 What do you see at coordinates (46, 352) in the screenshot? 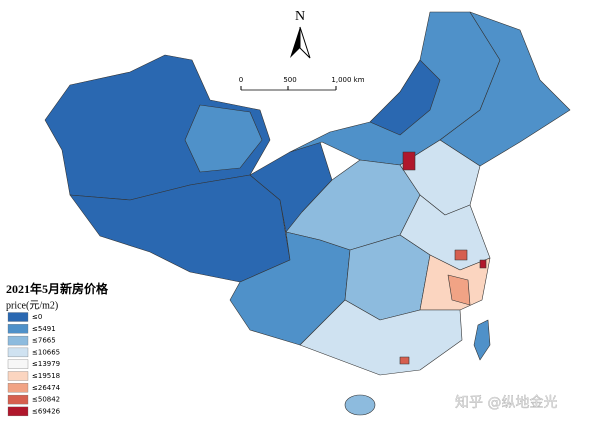
I see `legend-label: ≤10665` at bounding box center [46, 352].